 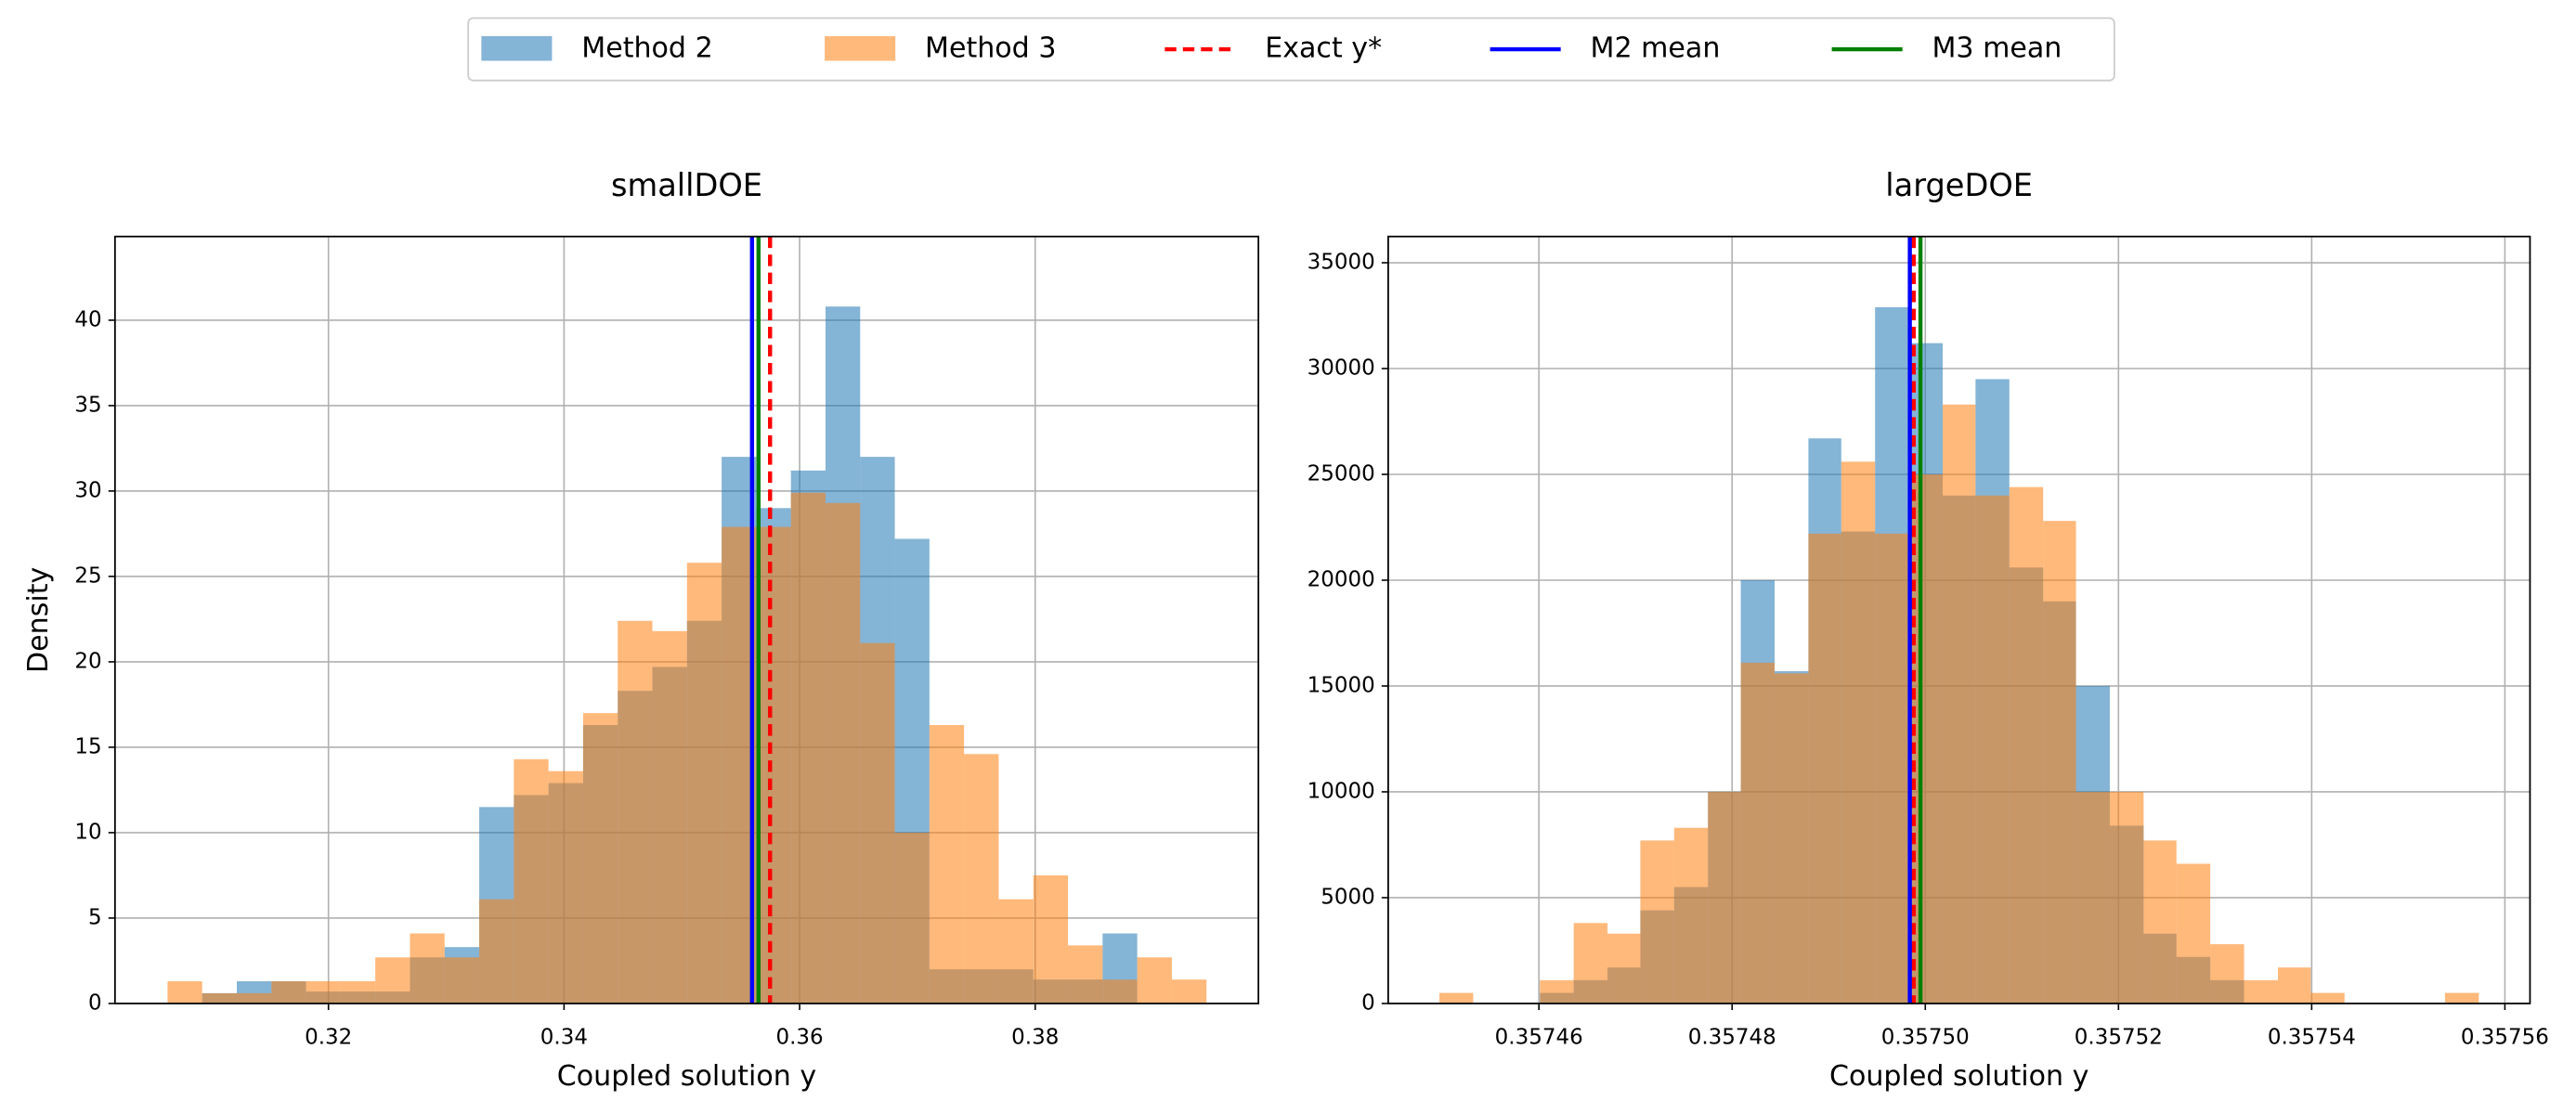 I want to click on y-tick-label: 30000, so click(x=1341, y=368).